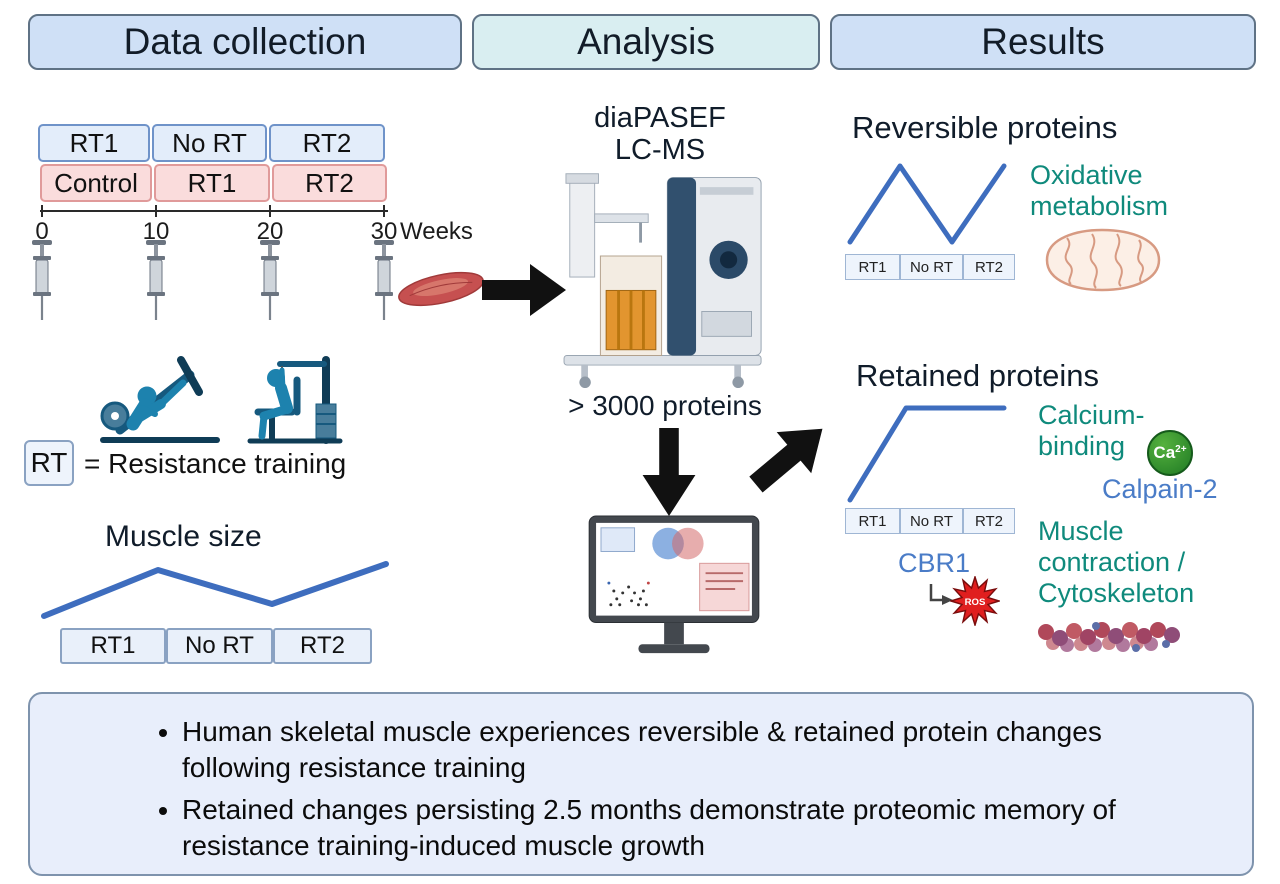  What do you see at coordinates (660, 150) in the screenshot?
I see `ms-method-line2: LC-MS` at bounding box center [660, 150].